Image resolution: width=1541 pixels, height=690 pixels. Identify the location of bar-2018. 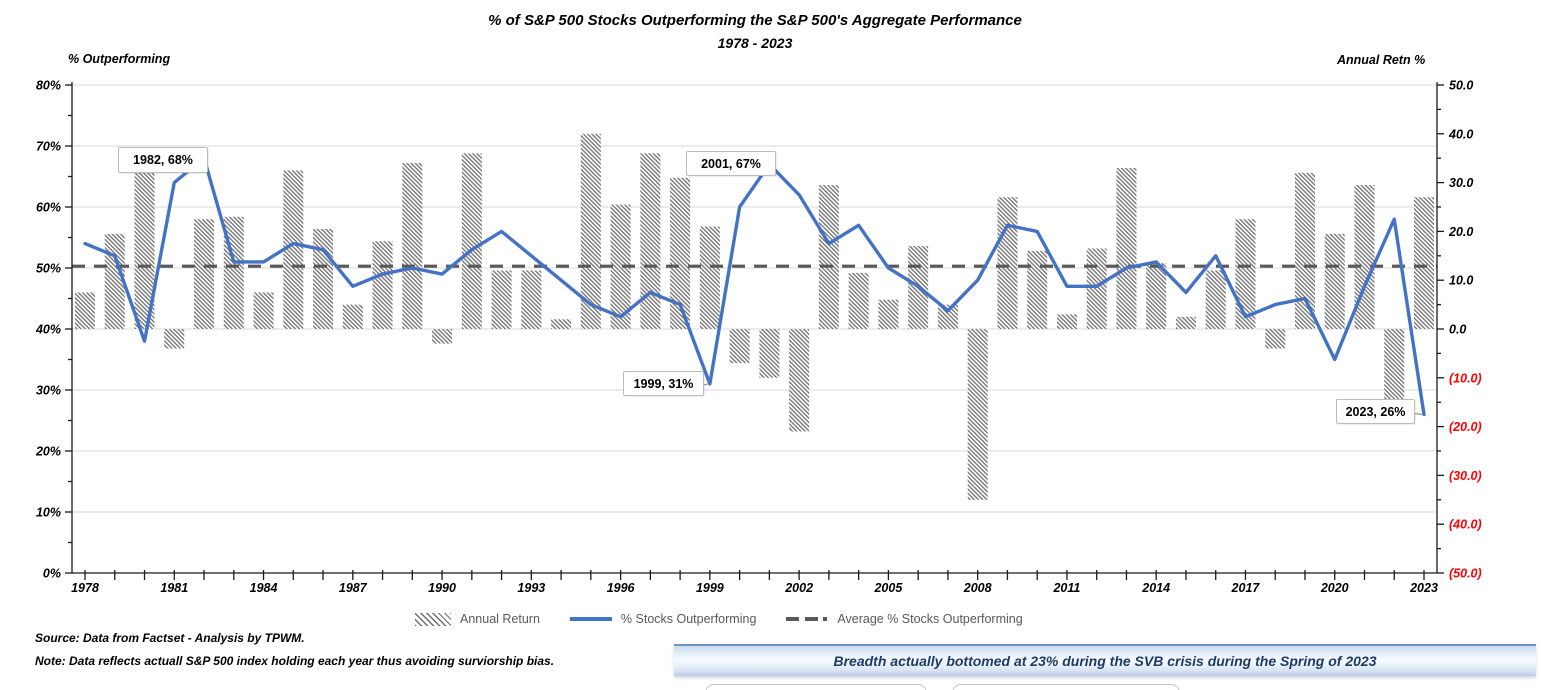
(1275, 339).